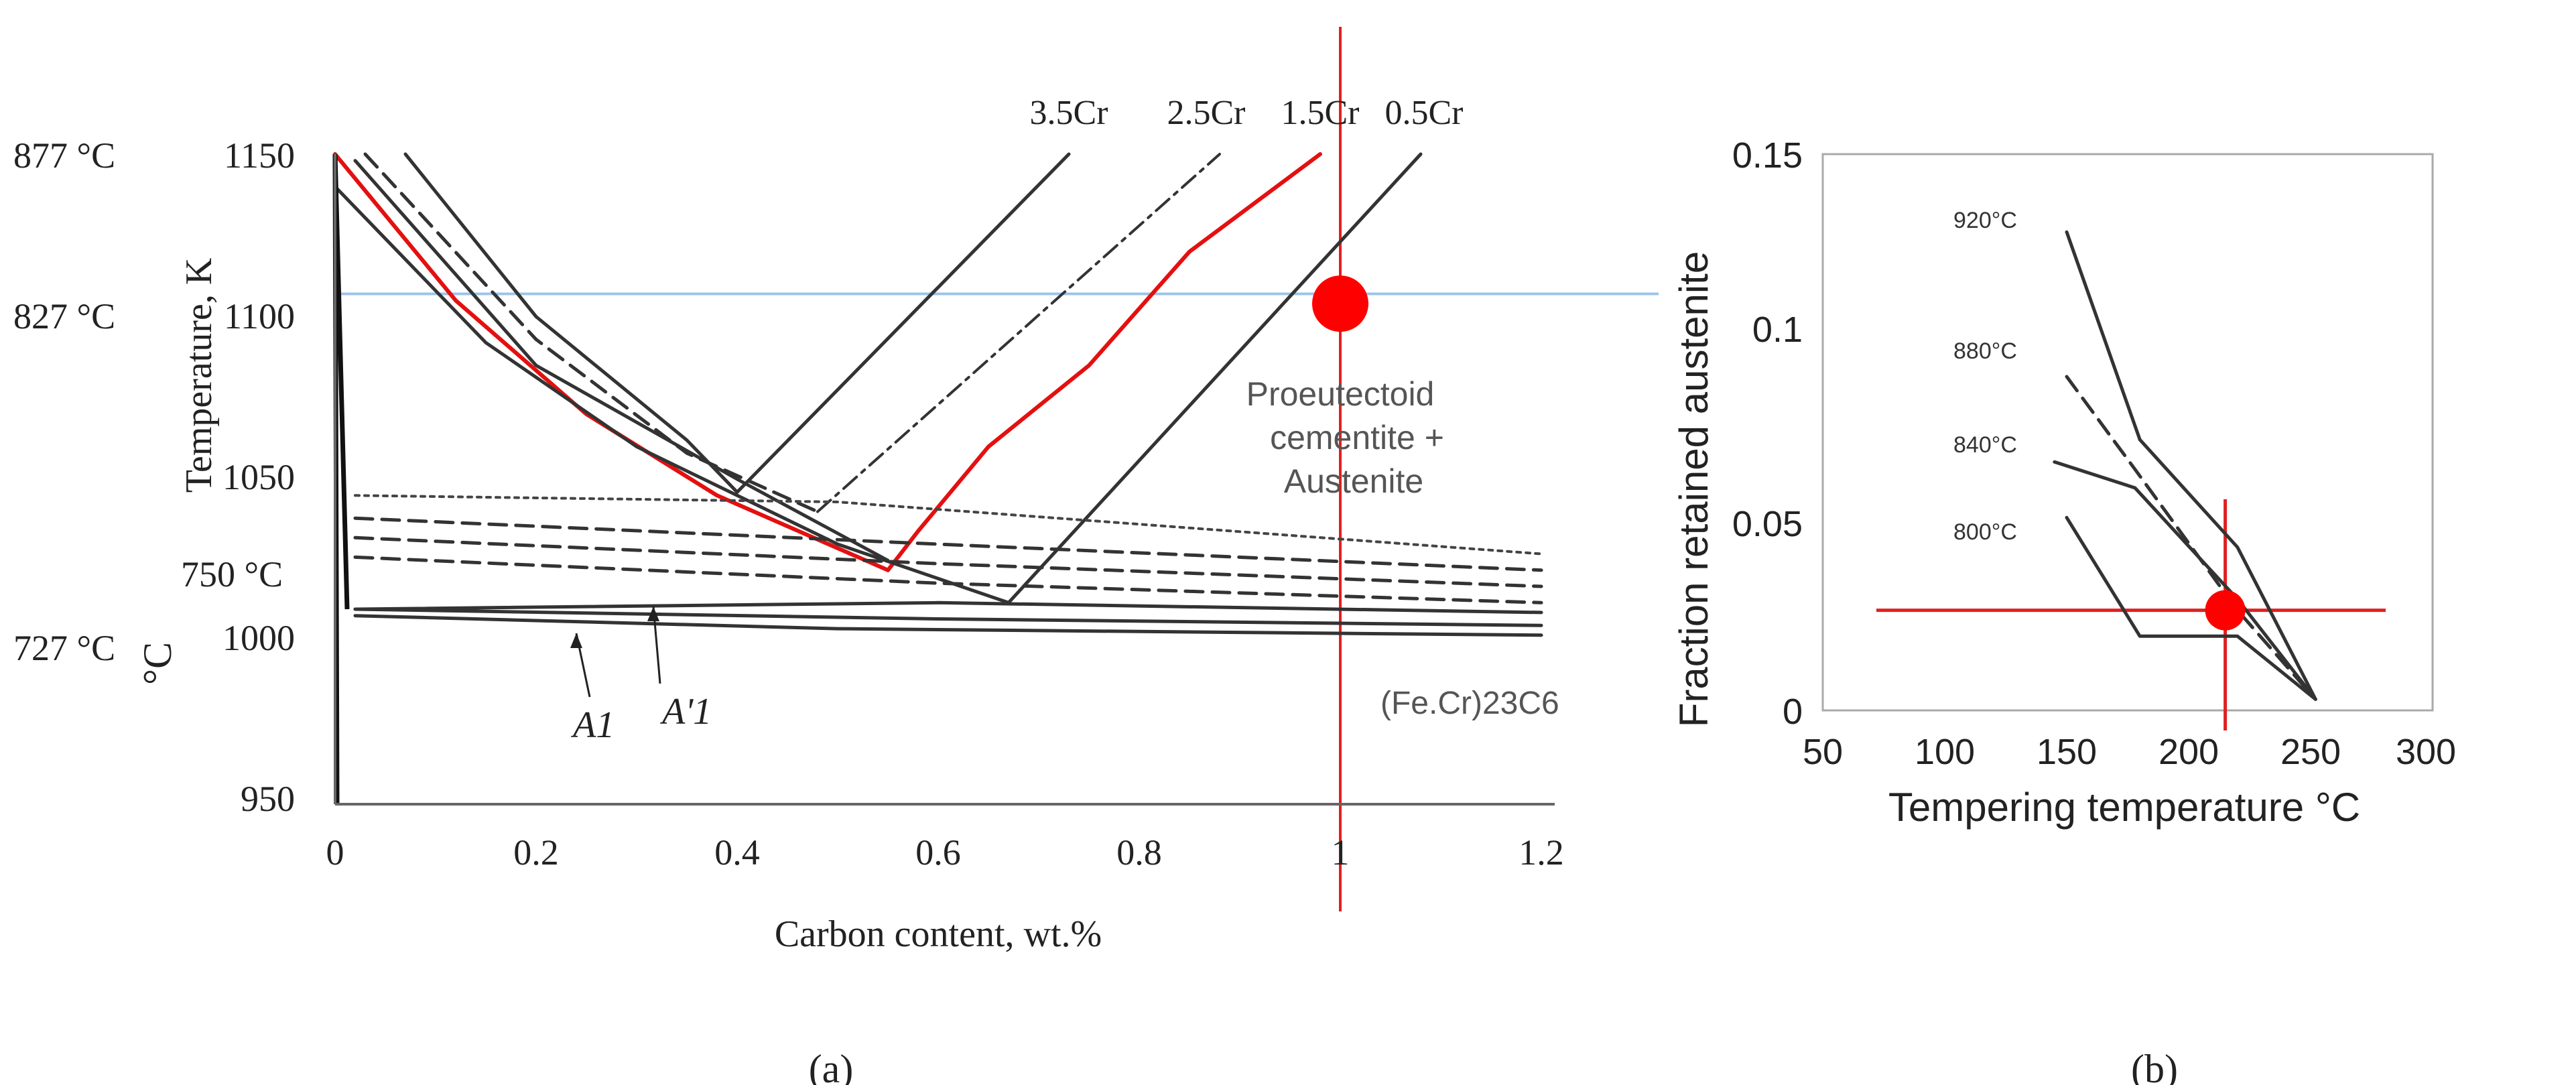 Image resolution: width=2576 pixels, height=1085 pixels. What do you see at coordinates (641, 718) in the screenshot?
I see `panel-a-arrow-labels: A1 A'1` at bounding box center [641, 718].